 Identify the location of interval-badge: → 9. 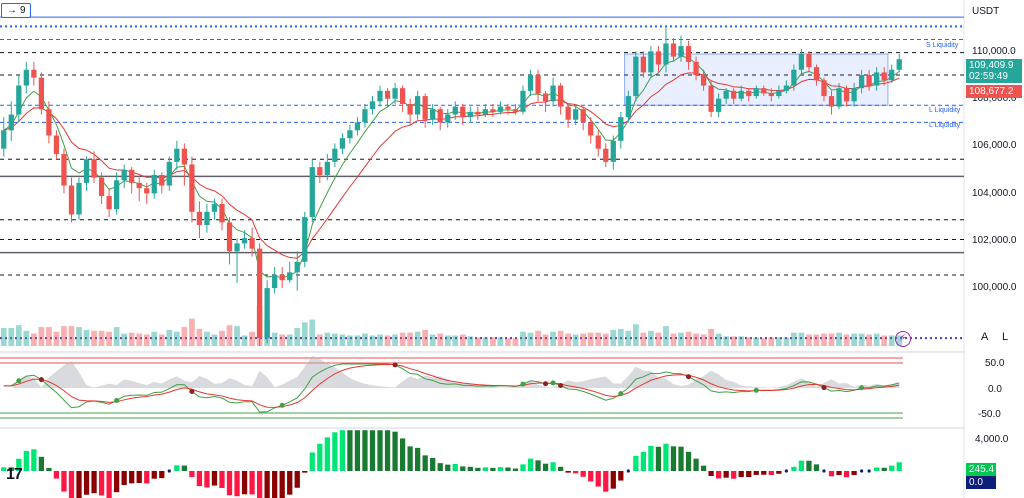
(16, 10).